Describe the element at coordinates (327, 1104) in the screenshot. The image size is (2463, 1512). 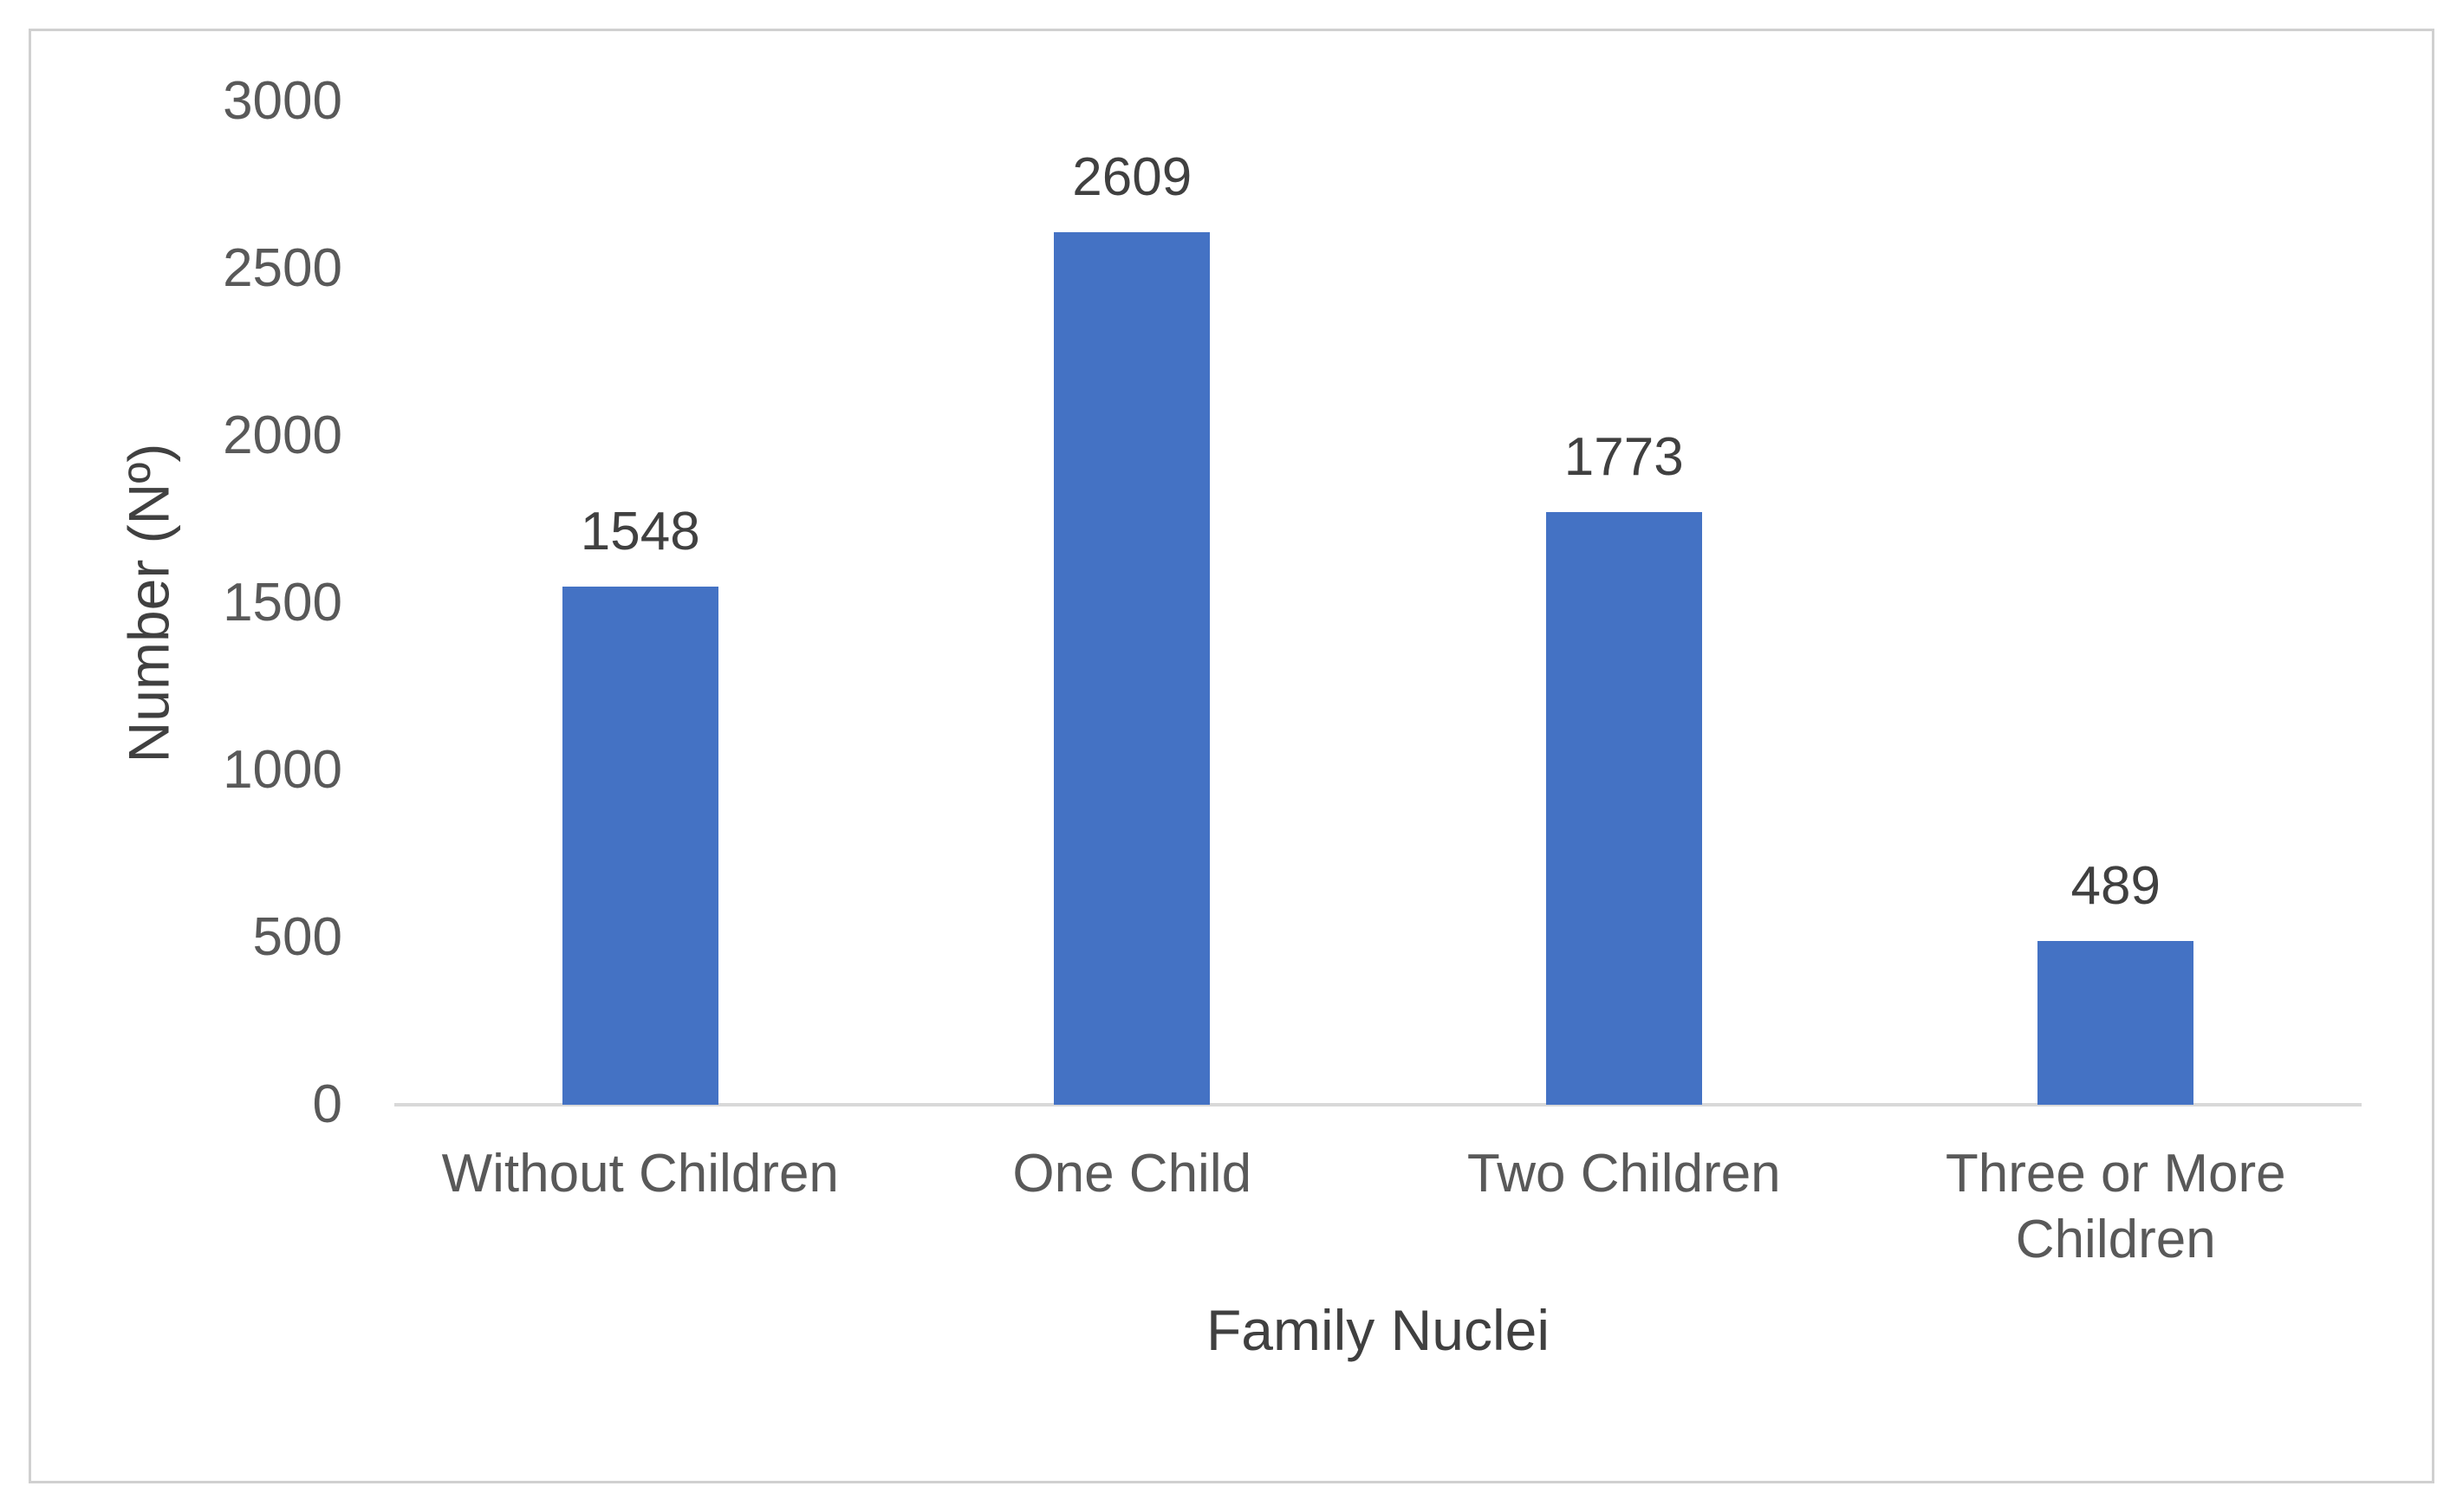
I see `y-tick-label: 0` at that location.